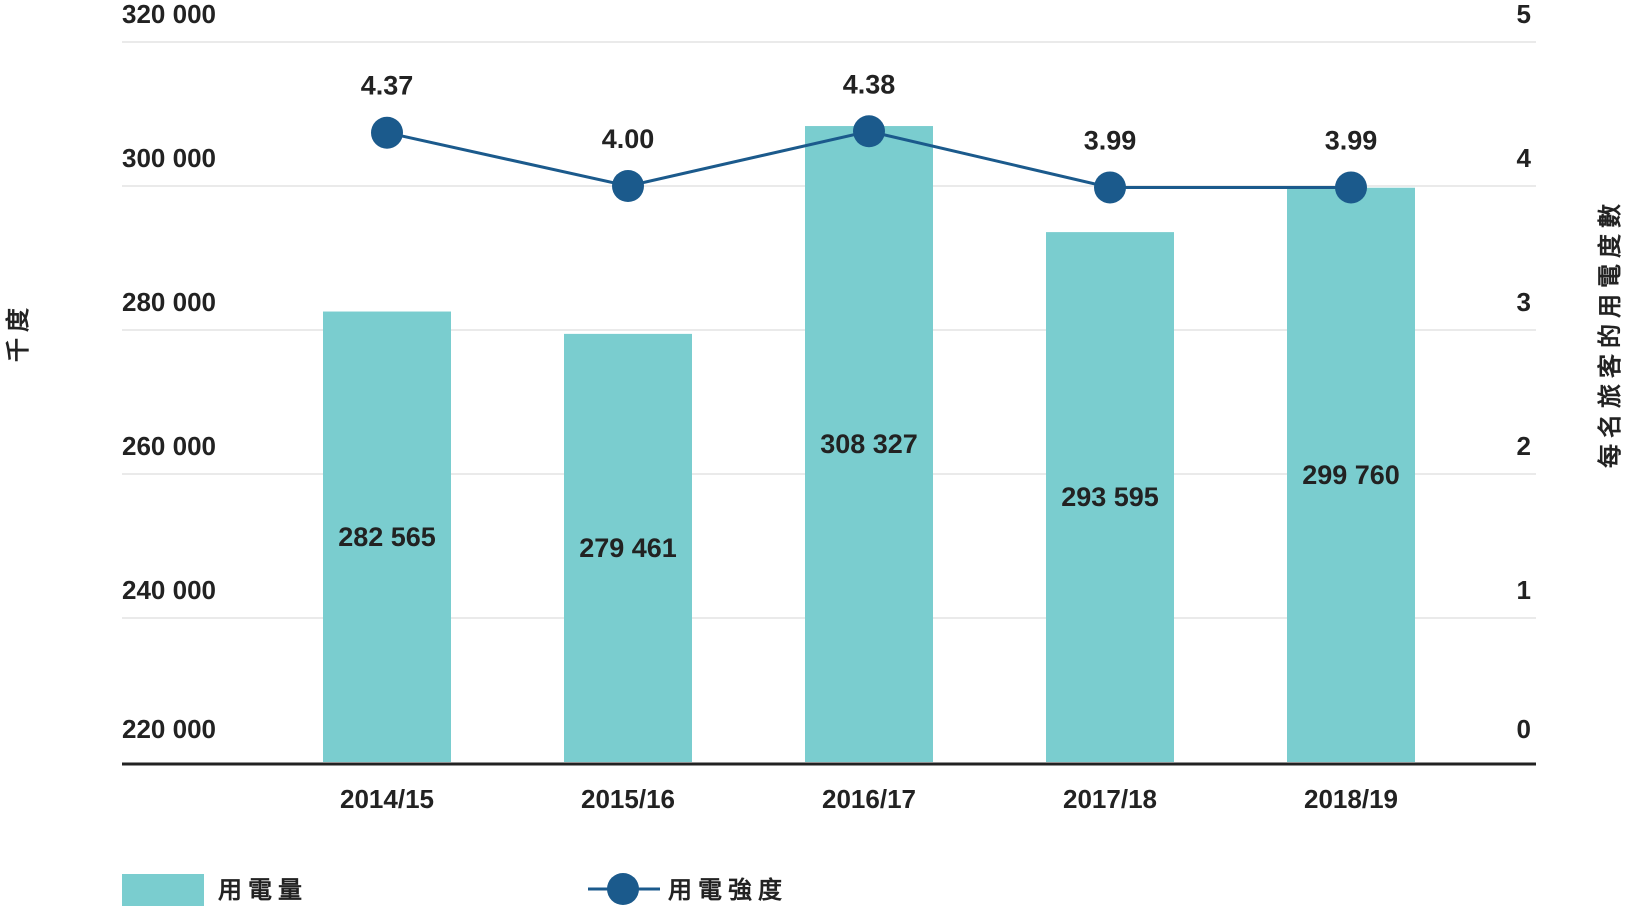 The height and width of the screenshot is (906, 1644). Describe the element at coordinates (1524, 14) in the screenshot. I see `right-tick-label: 5` at that location.